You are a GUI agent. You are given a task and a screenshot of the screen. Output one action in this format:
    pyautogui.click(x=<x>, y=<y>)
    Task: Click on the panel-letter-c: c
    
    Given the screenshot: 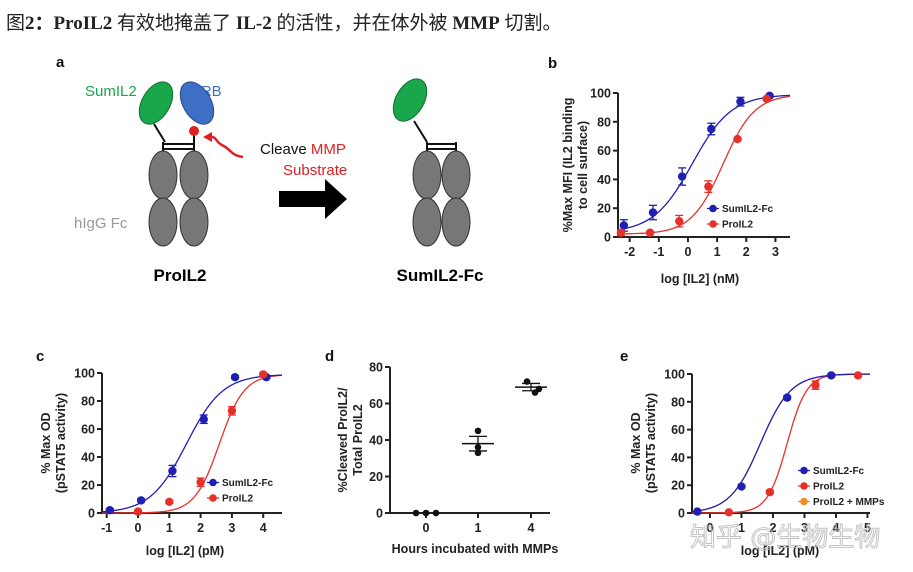 What is the action you would take?
    pyautogui.click(x=40, y=356)
    